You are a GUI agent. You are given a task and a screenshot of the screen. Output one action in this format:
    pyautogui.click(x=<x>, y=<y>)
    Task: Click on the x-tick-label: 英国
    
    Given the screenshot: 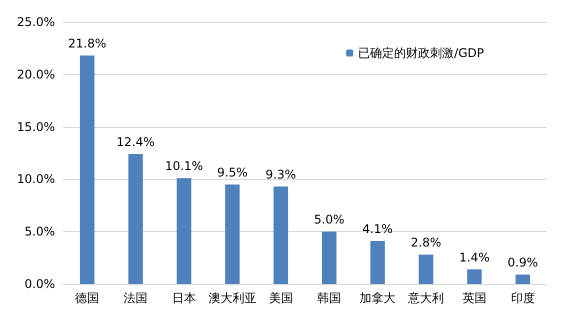 What is the action you would take?
    pyautogui.click(x=474, y=298)
    